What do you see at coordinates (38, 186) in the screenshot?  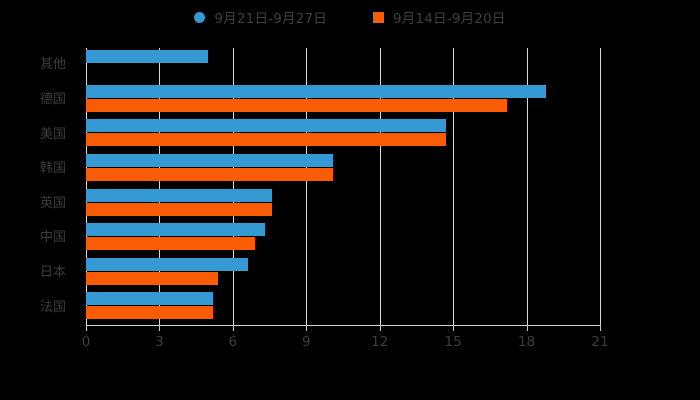 I see `y-axis-labels: 其他德国美国韩国英国中国日本法国` at bounding box center [38, 186].